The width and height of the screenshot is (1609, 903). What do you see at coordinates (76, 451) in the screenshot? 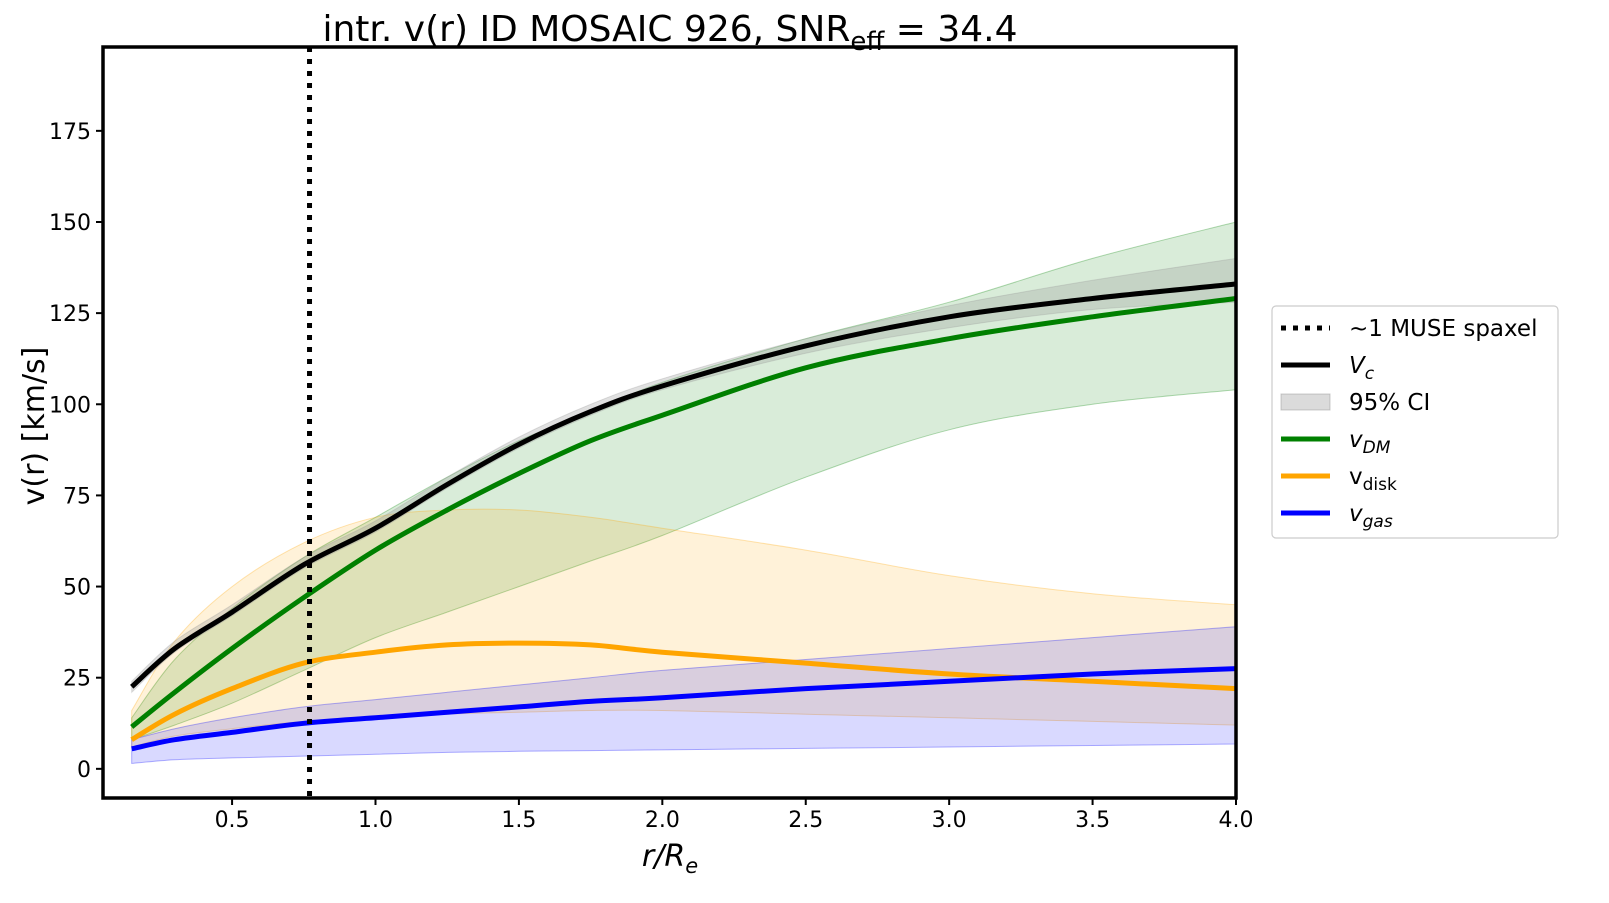
I see `y-axis-ticks: 0 25 50 75 100 125 150 175` at bounding box center [76, 451].